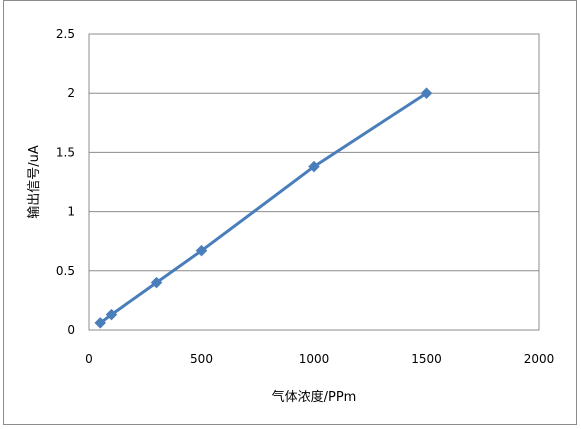  What do you see at coordinates (71, 93) in the screenshot?
I see `y-tick-label: 2` at bounding box center [71, 93].